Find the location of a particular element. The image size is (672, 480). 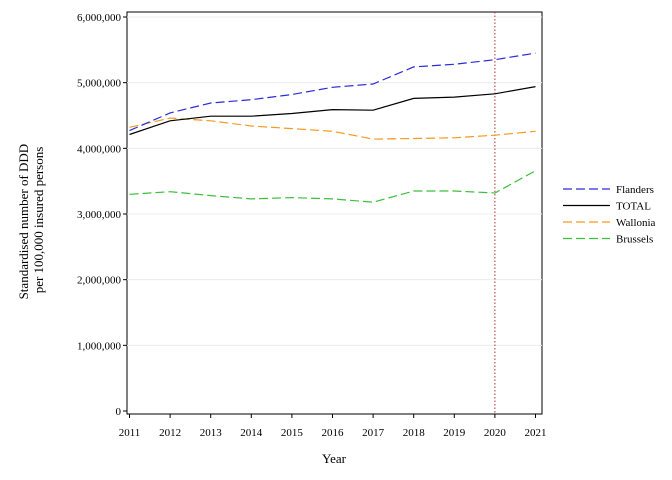

y-tick-label: 0 is located at coordinates (119, 412).